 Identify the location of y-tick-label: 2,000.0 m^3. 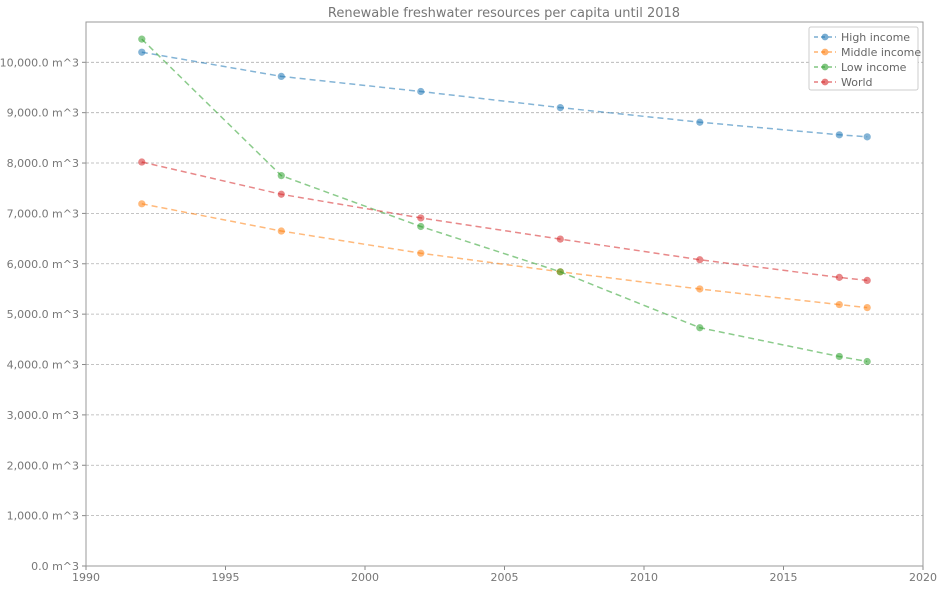
(43, 465).